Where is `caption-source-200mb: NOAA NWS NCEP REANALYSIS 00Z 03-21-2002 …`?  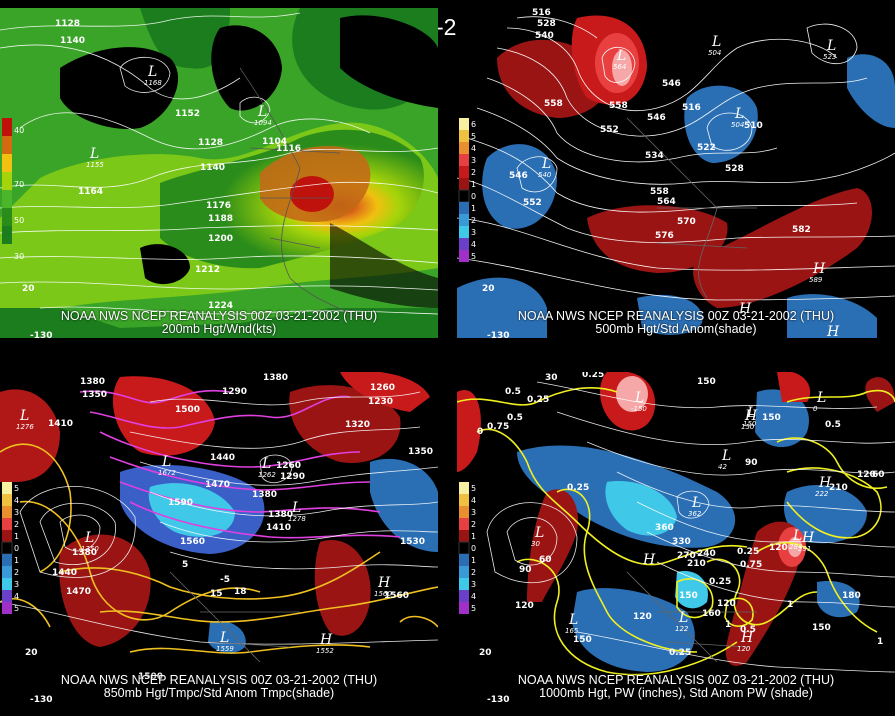
caption-source-200mb: NOAA NWS NCEP REANALYSIS 00Z 03-21-2002 … is located at coordinates (219, 316).